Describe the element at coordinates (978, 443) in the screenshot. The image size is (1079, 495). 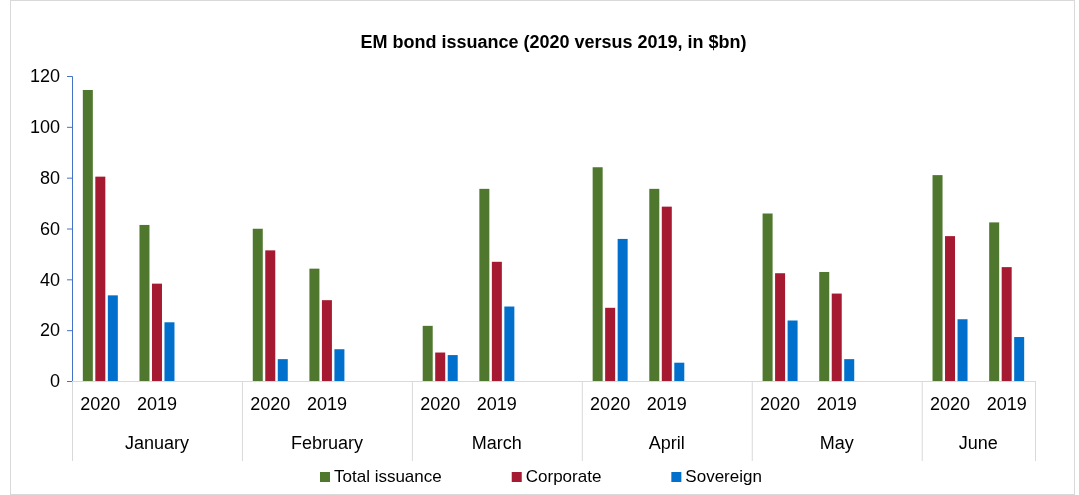
I see `text: June` at that location.